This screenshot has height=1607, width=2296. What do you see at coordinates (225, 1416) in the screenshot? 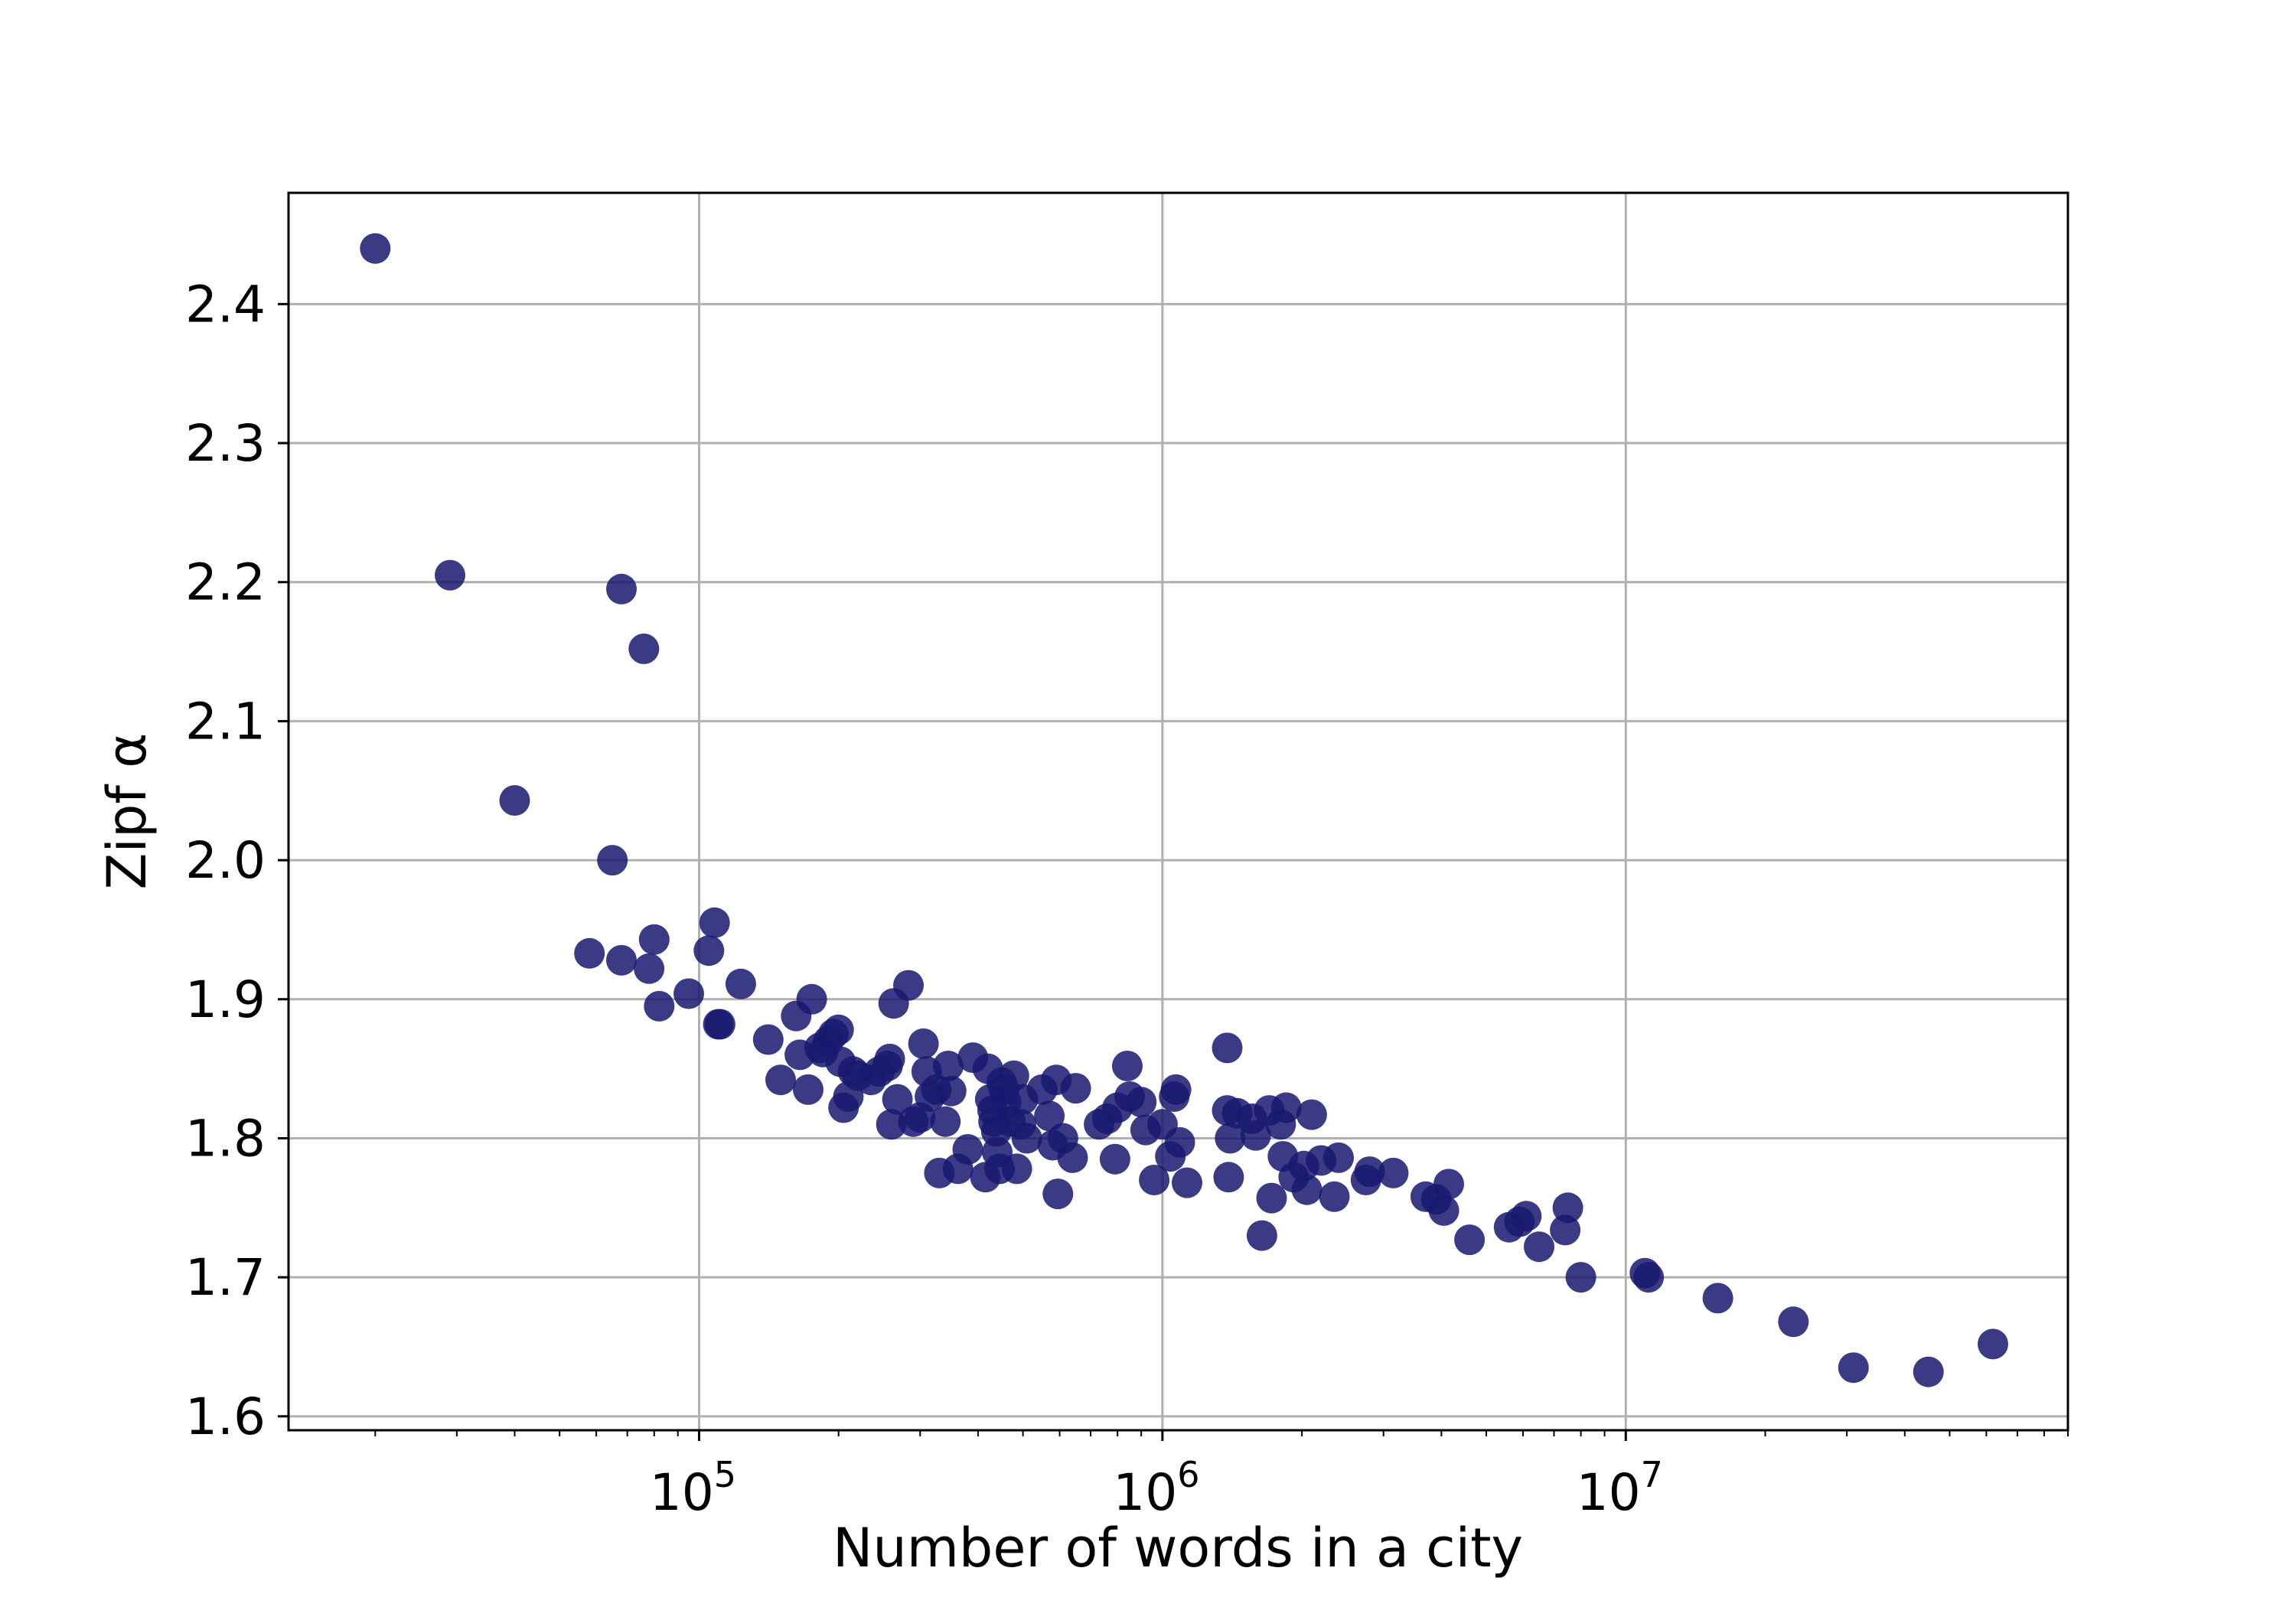
I see `y-tick-label: 1.6` at bounding box center [225, 1416].